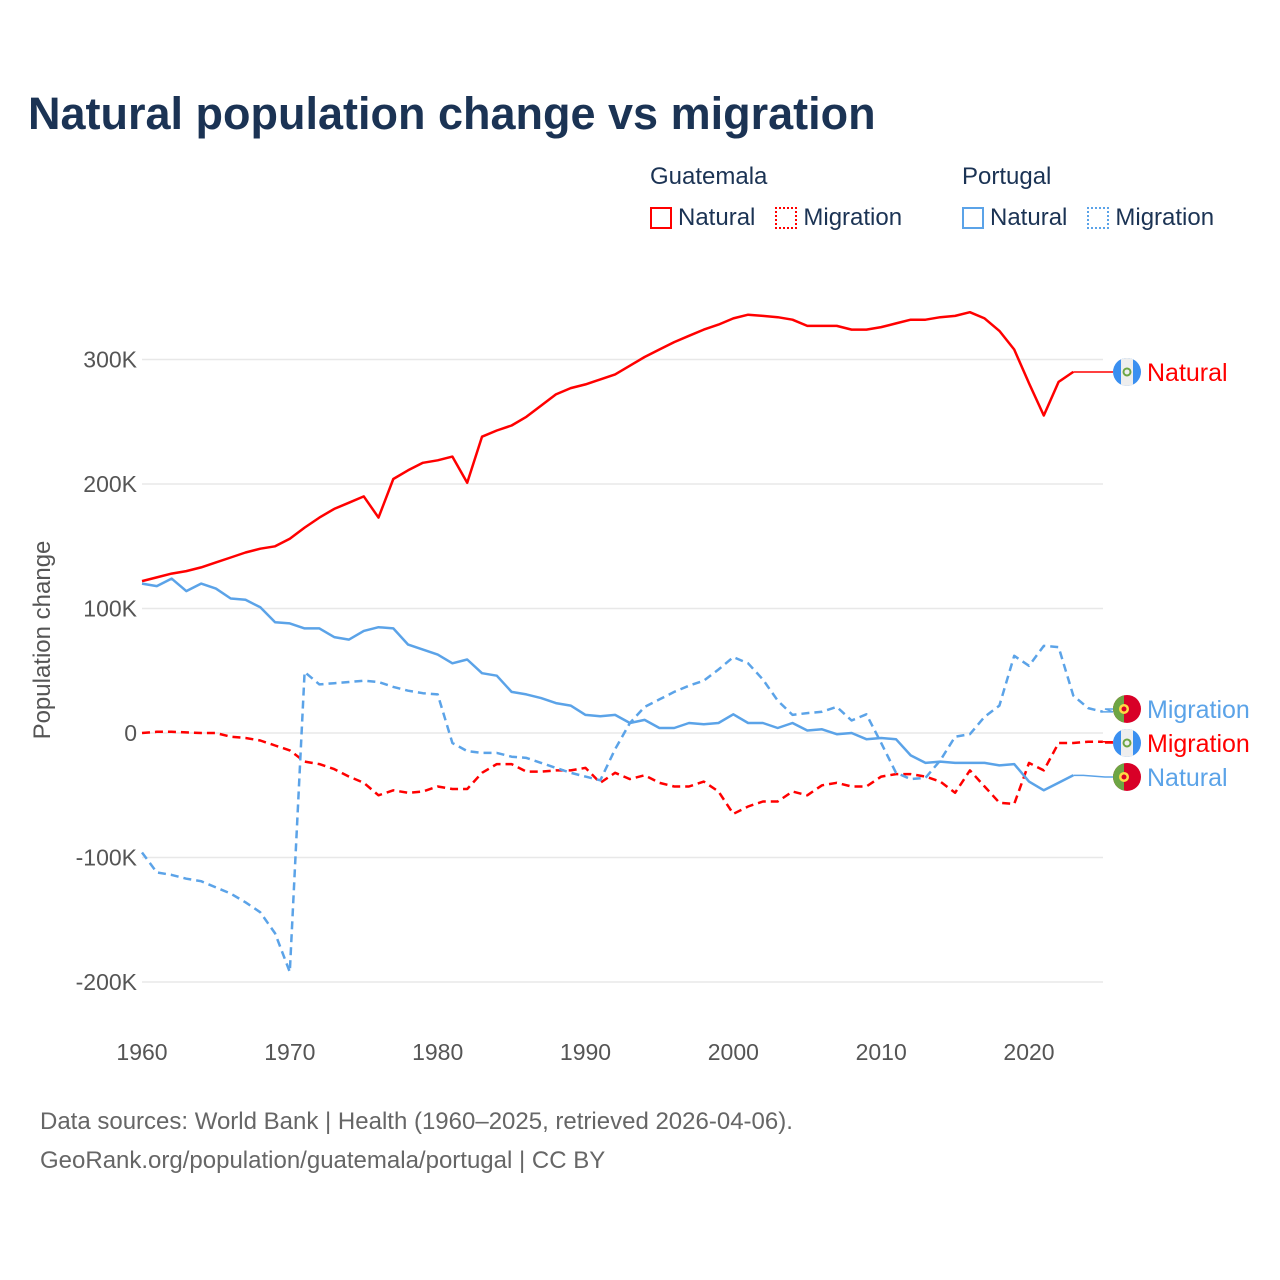 This screenshot has width=1280, height=1280. What do you see at coordinates (733, 1052) in the screenshot?
I see `x-tick-label: 2000` at bounding box center [733, 1052].